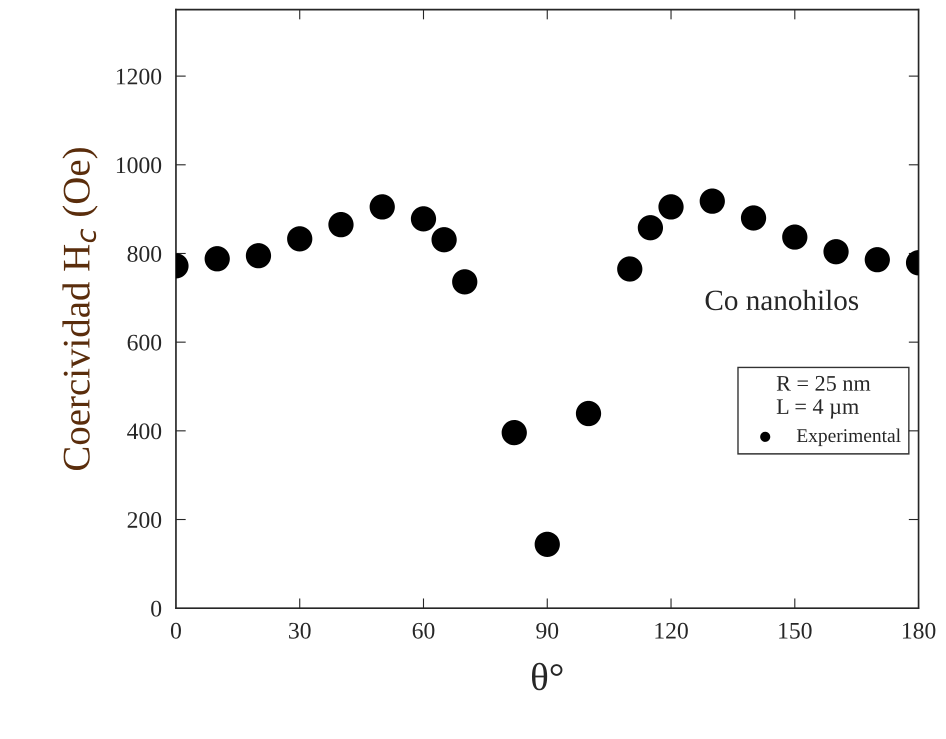 The image size is (946, 739). Describe the element at coordinates (156, 608) in the screenshot. I see `y-tick-label: 0` at that location.